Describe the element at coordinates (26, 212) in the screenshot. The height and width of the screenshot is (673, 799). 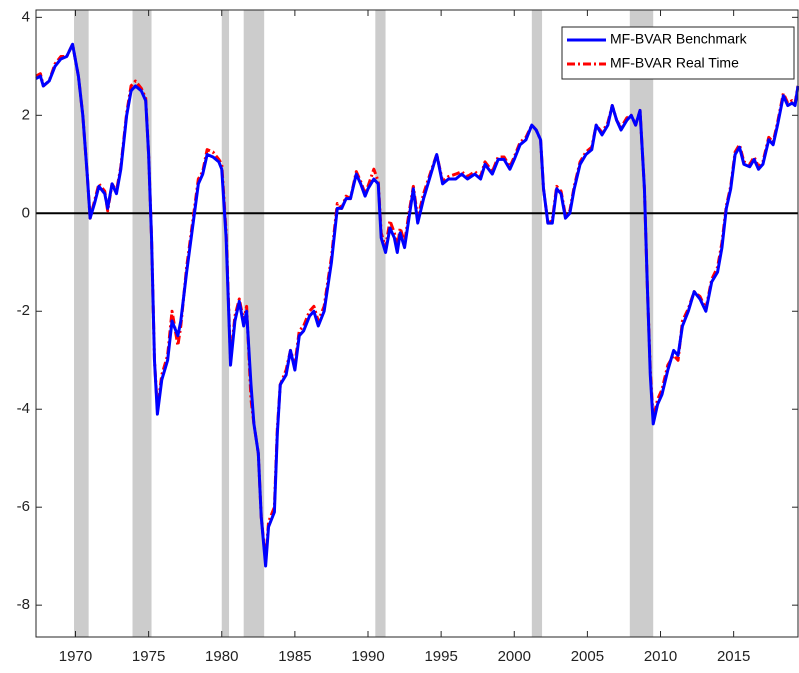
I see `y-tick-label: 0` at that location.